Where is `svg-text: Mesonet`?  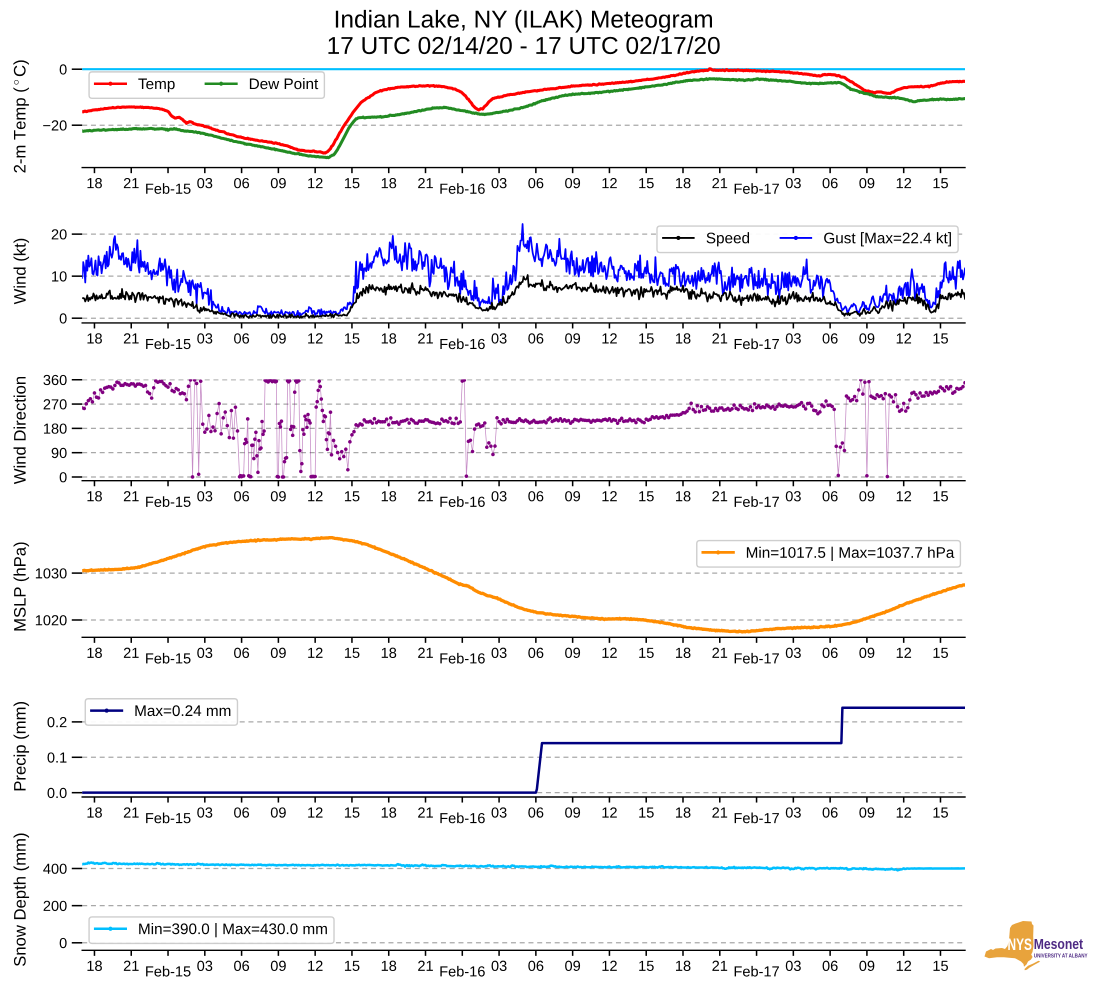 svg-text: Mesonet is located at coordinates (1059, 944).